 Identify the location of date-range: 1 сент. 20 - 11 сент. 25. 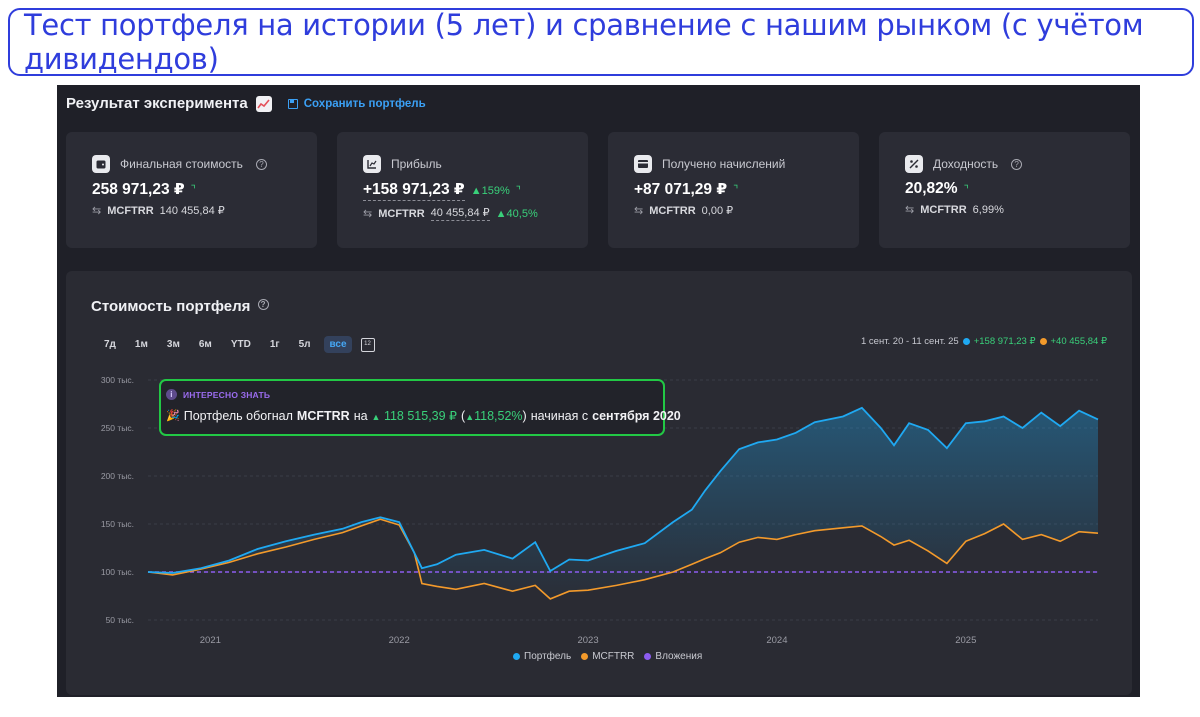
(910, 341).